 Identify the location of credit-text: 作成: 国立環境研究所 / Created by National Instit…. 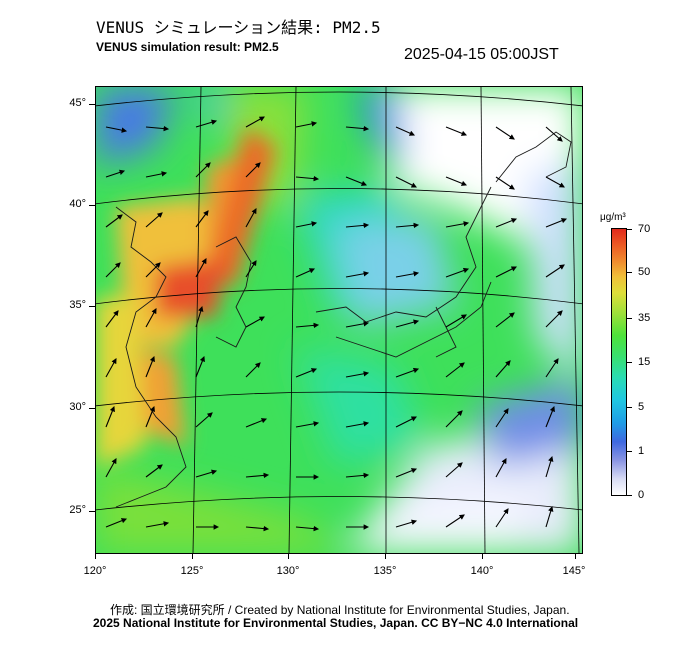
(340, 610).